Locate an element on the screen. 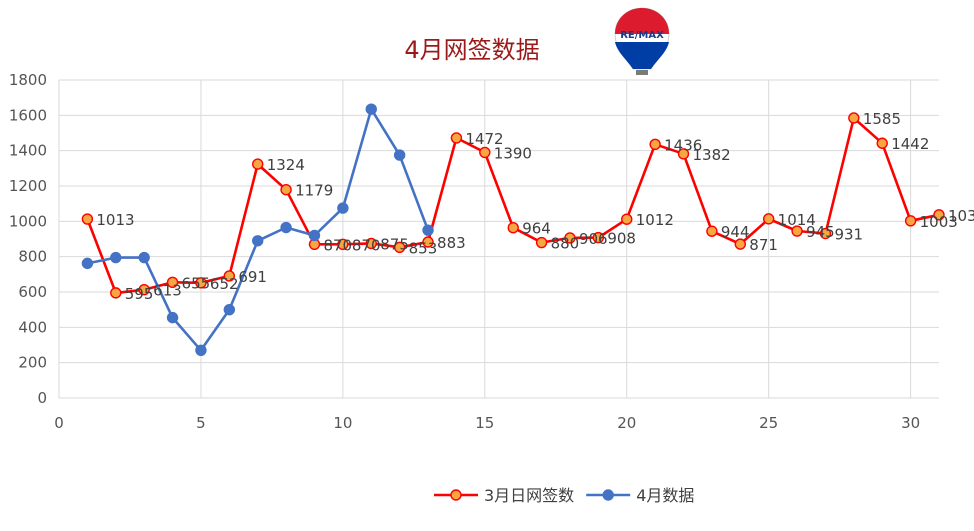  data-label: 945 is located at coordinates (820, 232).